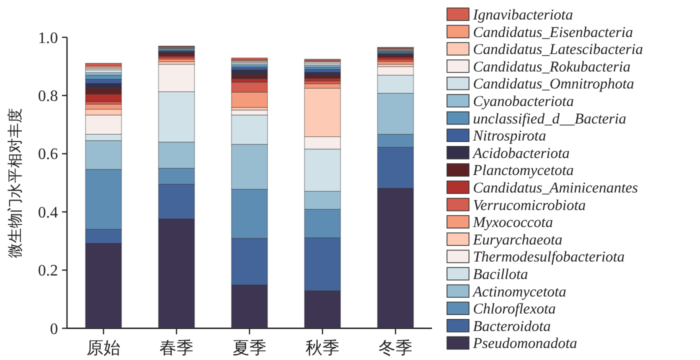 The height and width of the screenshot is (360, 700). What do you see at coordinates (517, 240) in the screenshot?
I see `legend-label: Euryarchaeota` at bounding box center [517, 240].